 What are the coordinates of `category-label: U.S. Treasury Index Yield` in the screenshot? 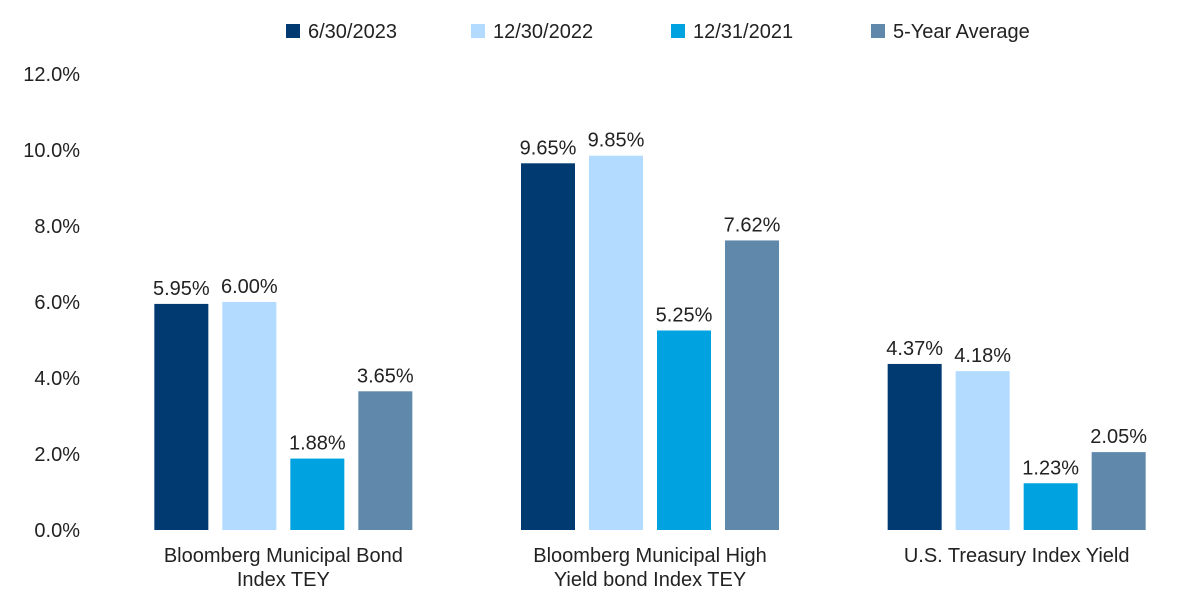 It's located at (1017, 556).